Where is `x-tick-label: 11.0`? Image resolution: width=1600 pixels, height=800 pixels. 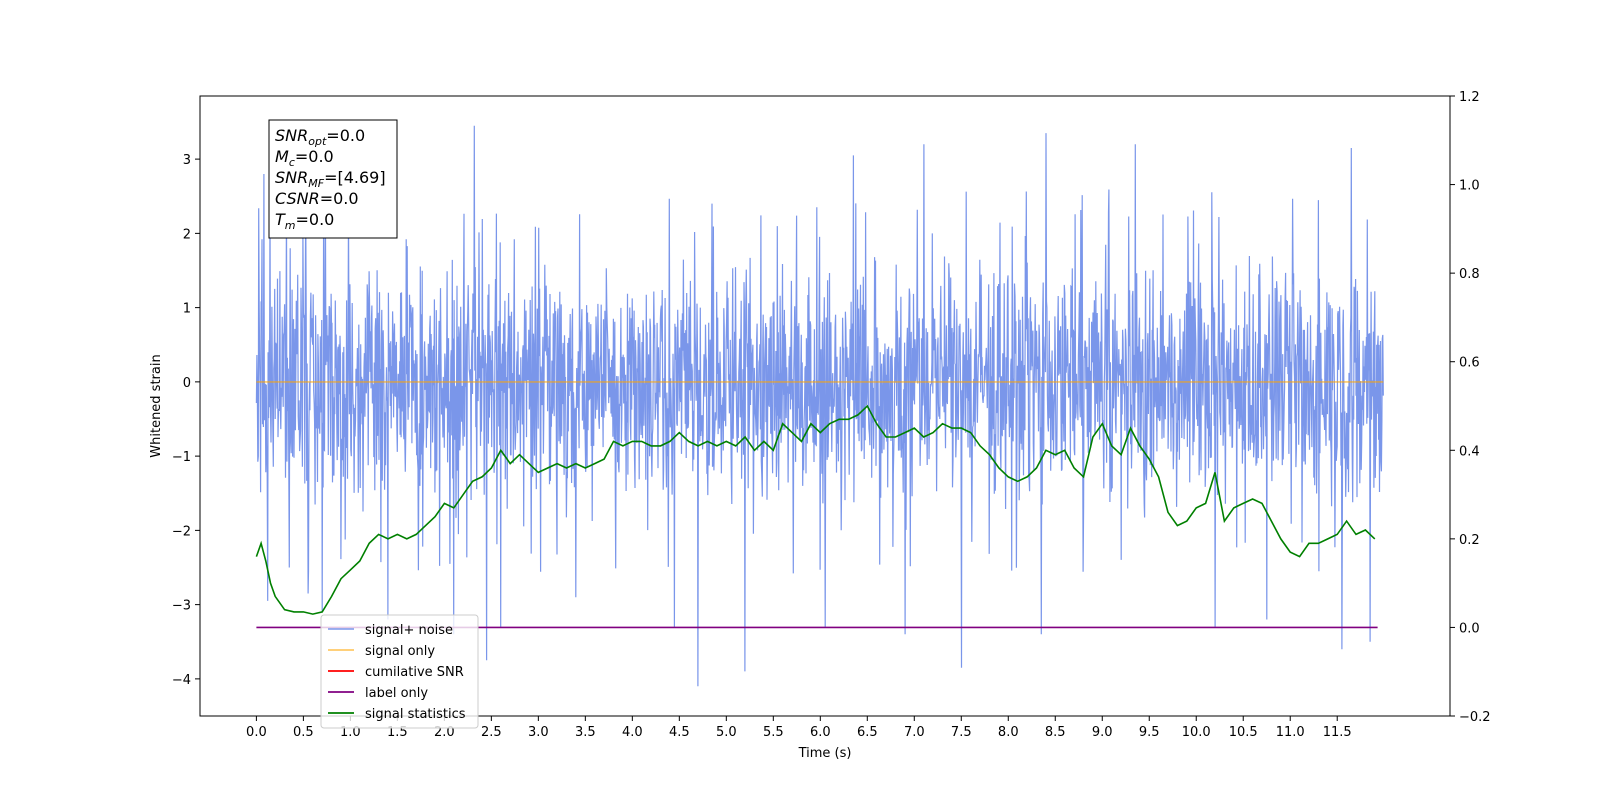 x-tick-label: 11.0 is located at coordinates (1290, 732).